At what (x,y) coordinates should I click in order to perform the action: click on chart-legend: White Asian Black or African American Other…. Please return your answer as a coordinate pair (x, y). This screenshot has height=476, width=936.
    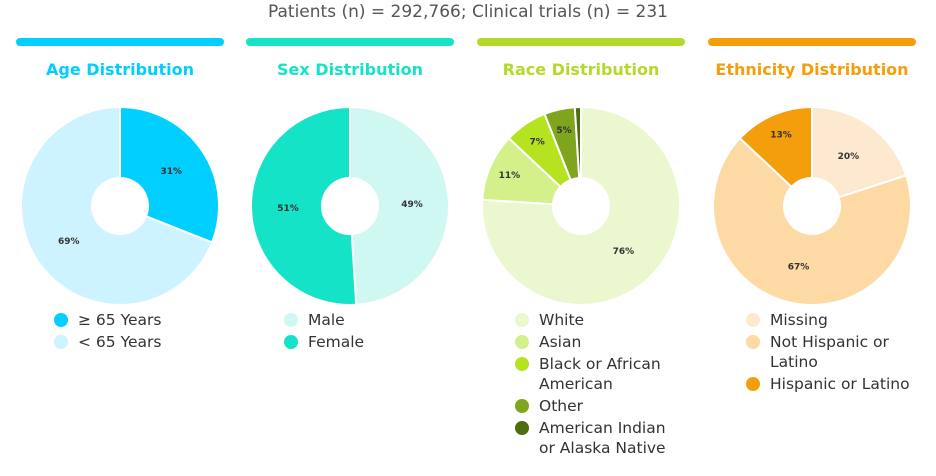
    Looking at the image, I should click on (600, 385).